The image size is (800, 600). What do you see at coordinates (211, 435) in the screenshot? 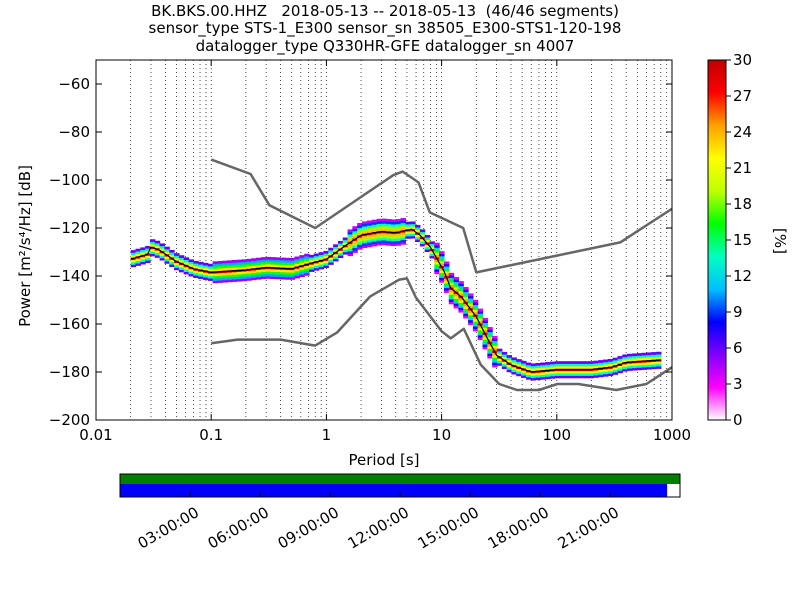
I see `x-tick-label: 0.1` at bounding box center [211, 435].